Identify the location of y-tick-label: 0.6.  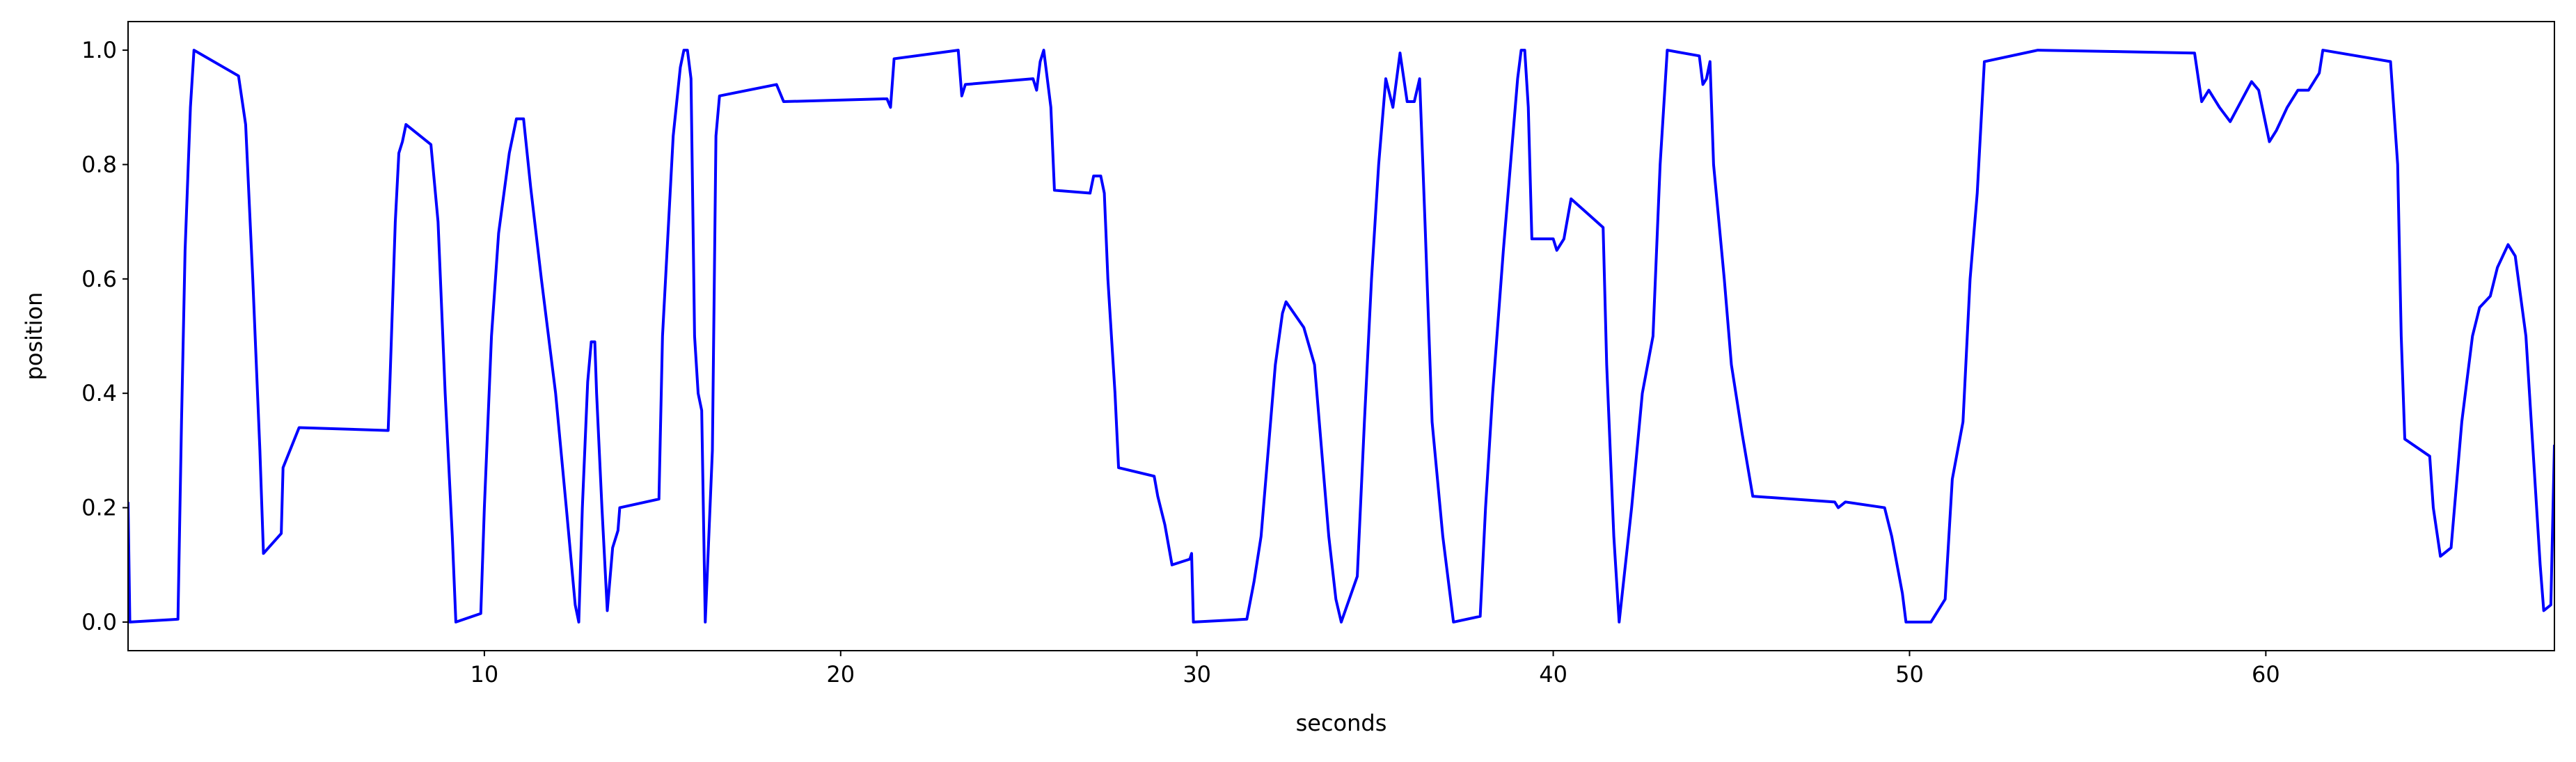
(99, 279).